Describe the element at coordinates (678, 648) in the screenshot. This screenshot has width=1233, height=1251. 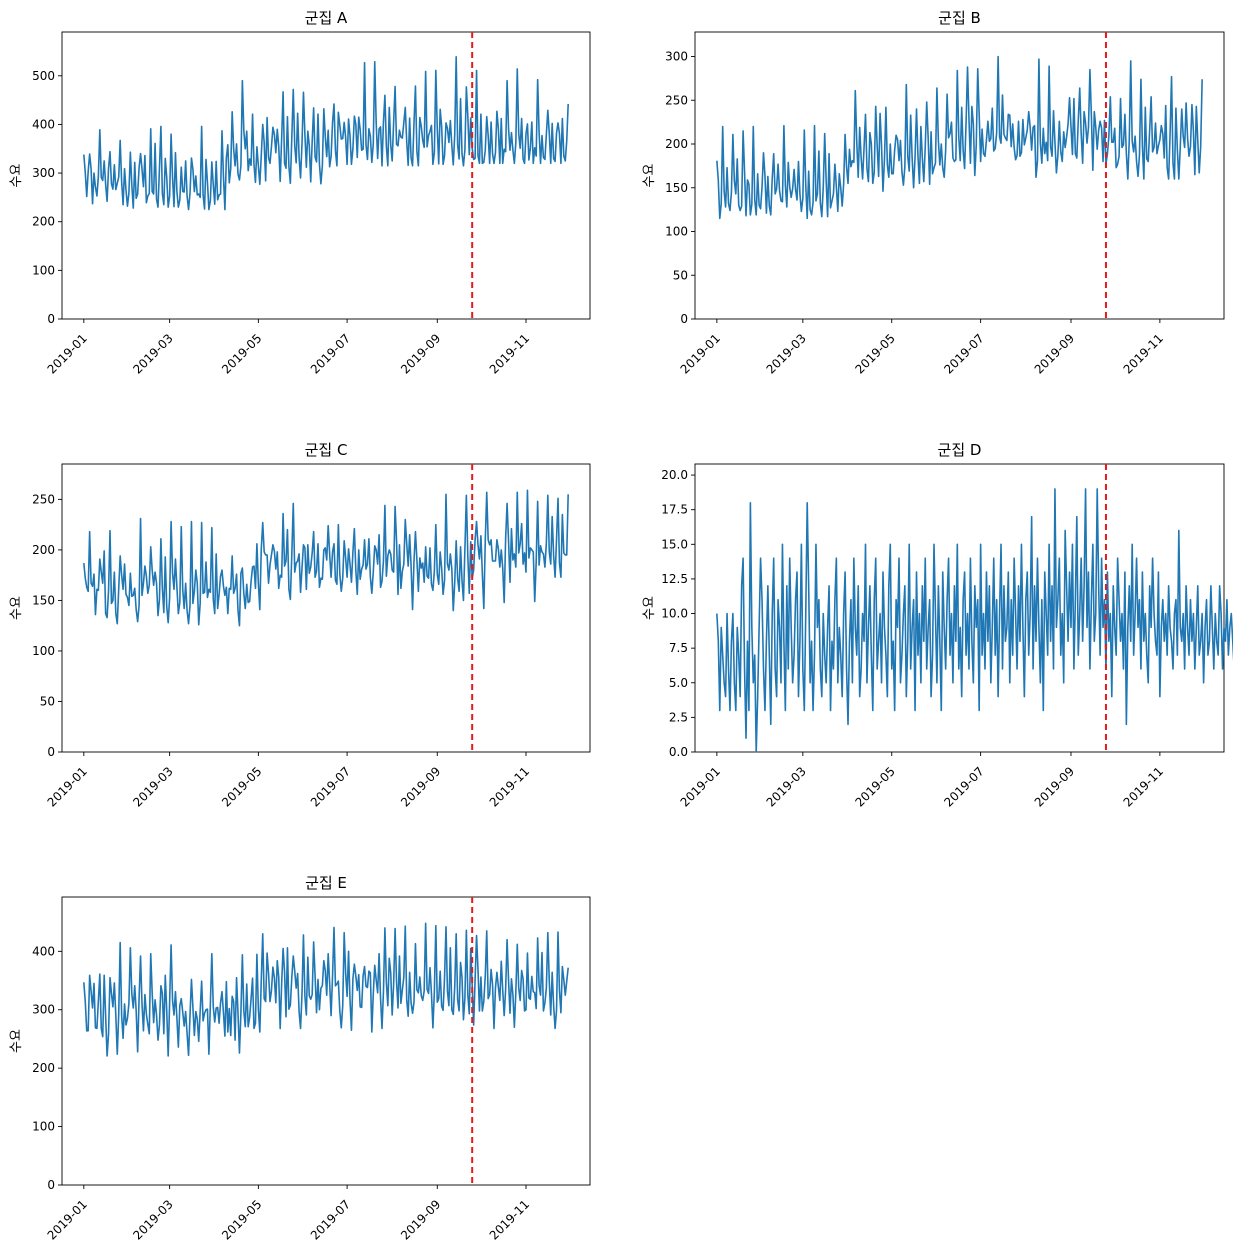
I see `y-tick-label: 7.5` at that location.